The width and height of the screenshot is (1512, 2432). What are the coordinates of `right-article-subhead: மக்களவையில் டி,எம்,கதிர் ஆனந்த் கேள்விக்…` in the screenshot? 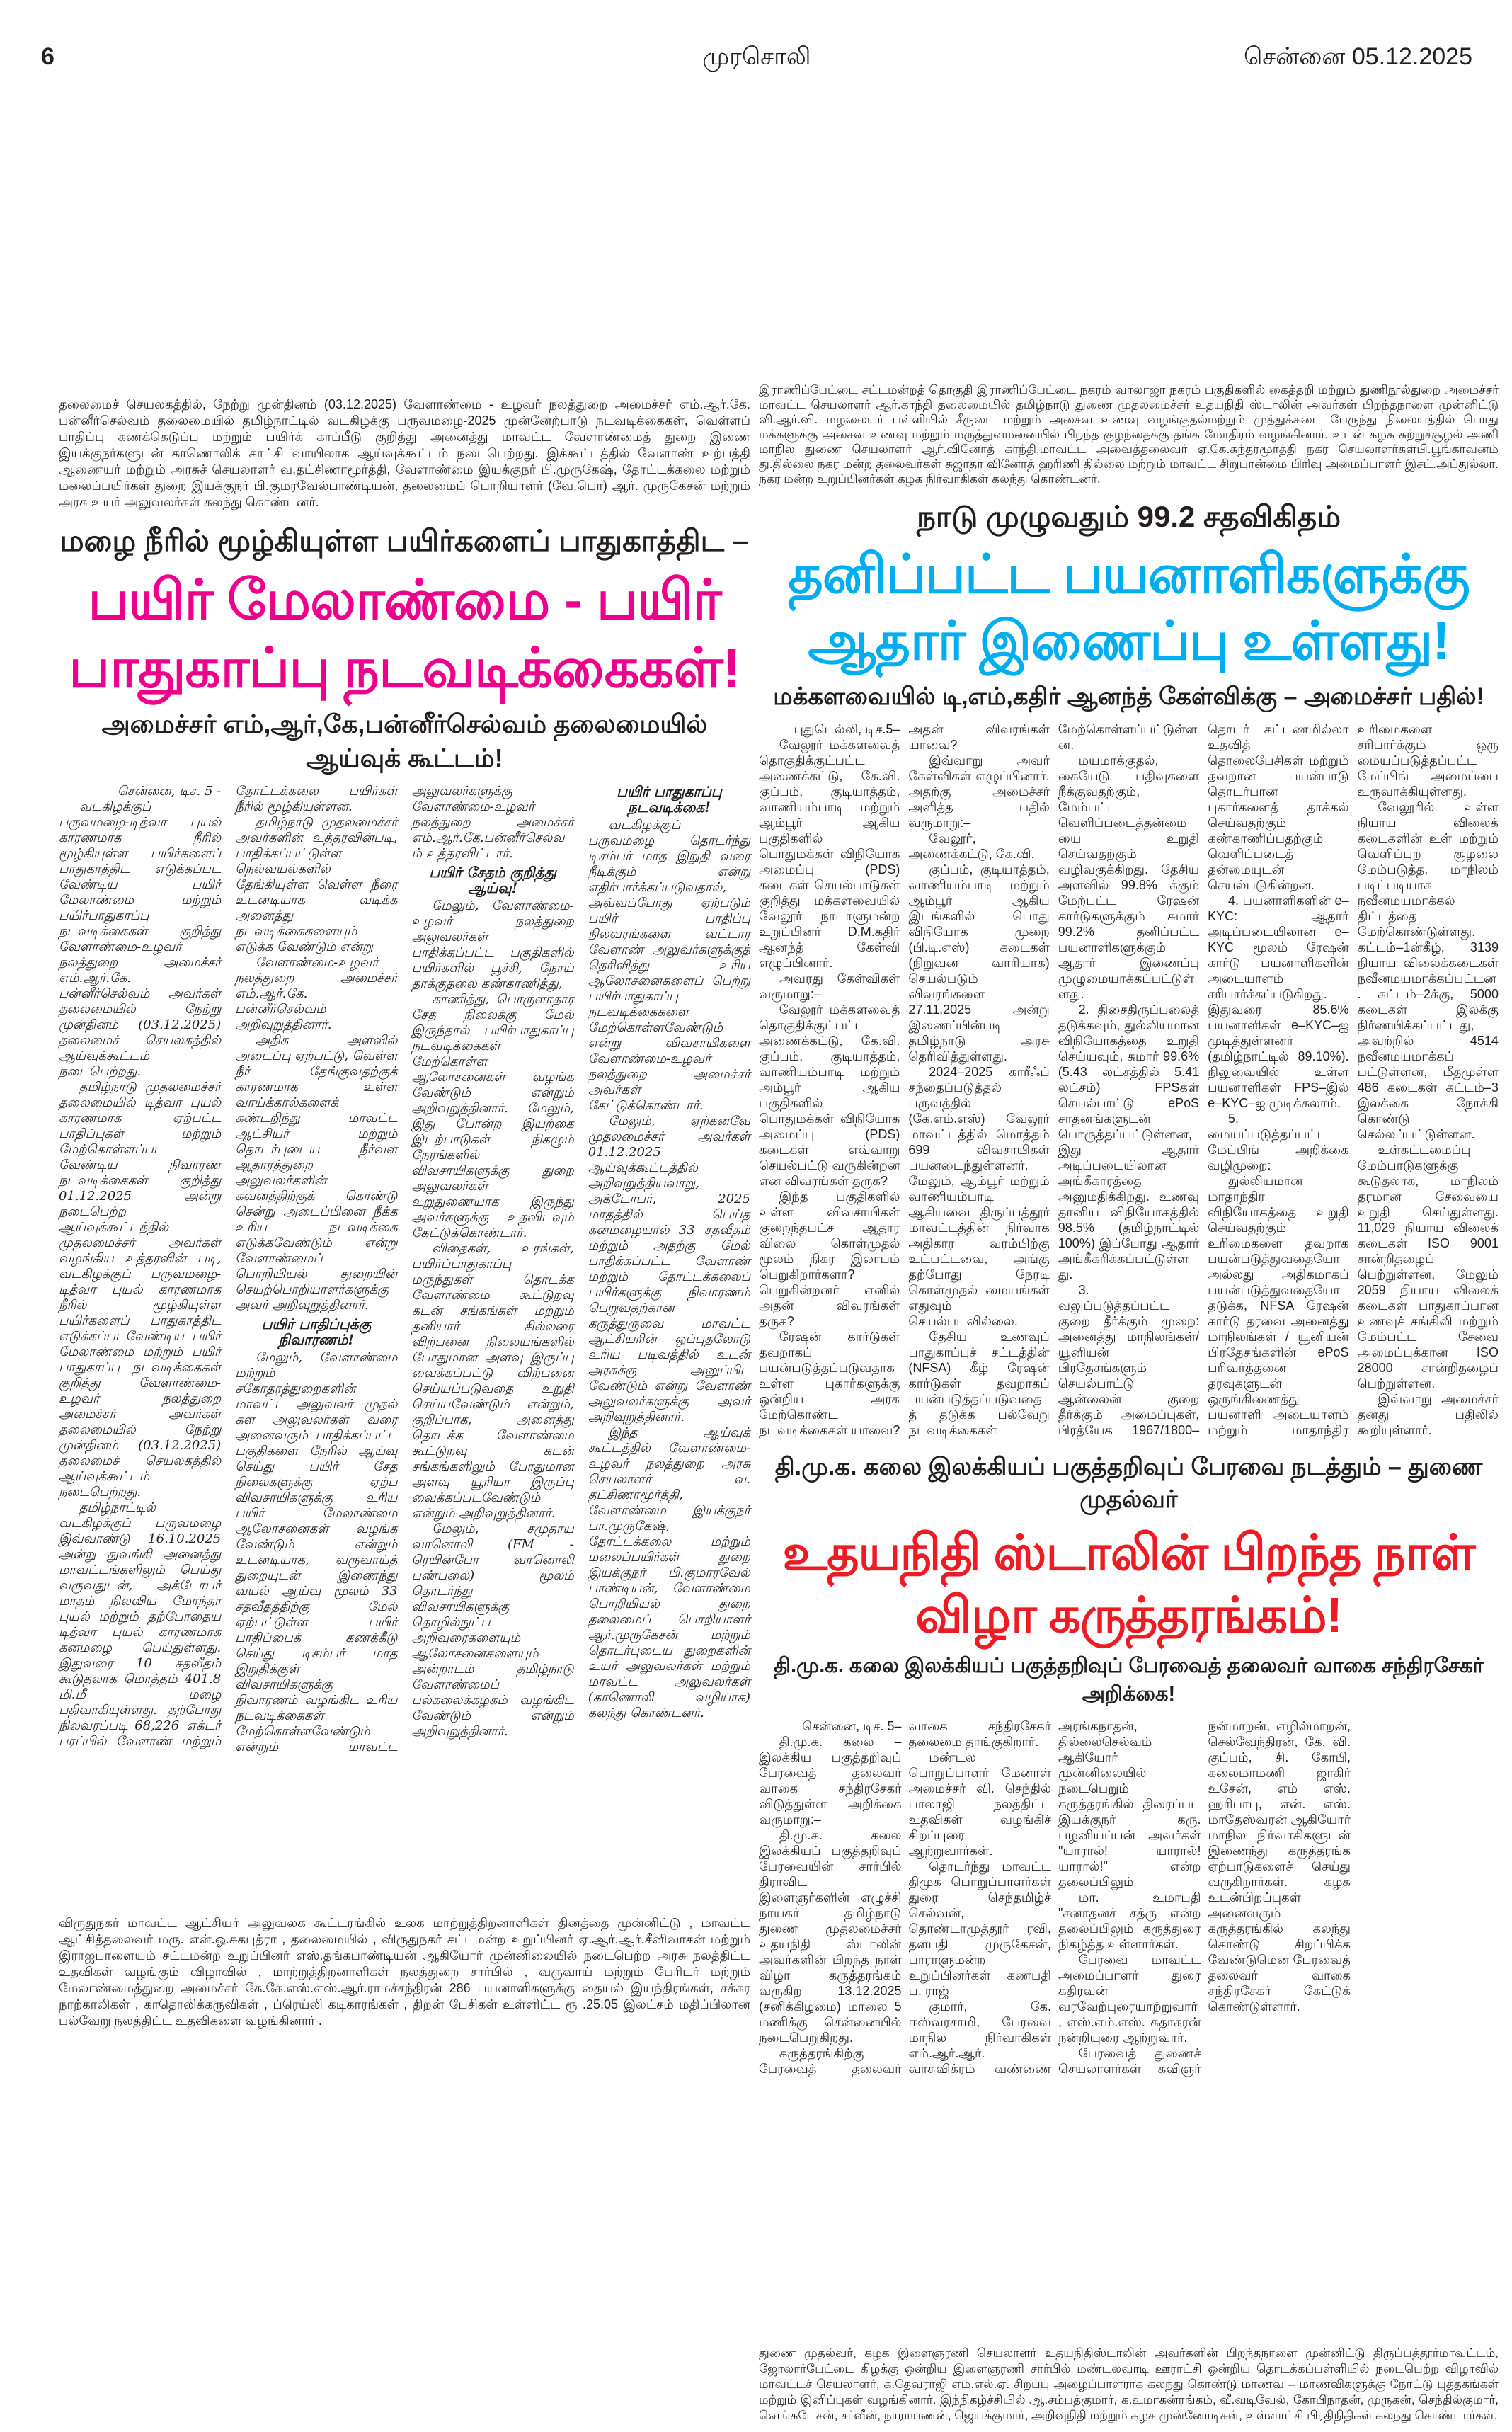 It's located at (1128, 696).